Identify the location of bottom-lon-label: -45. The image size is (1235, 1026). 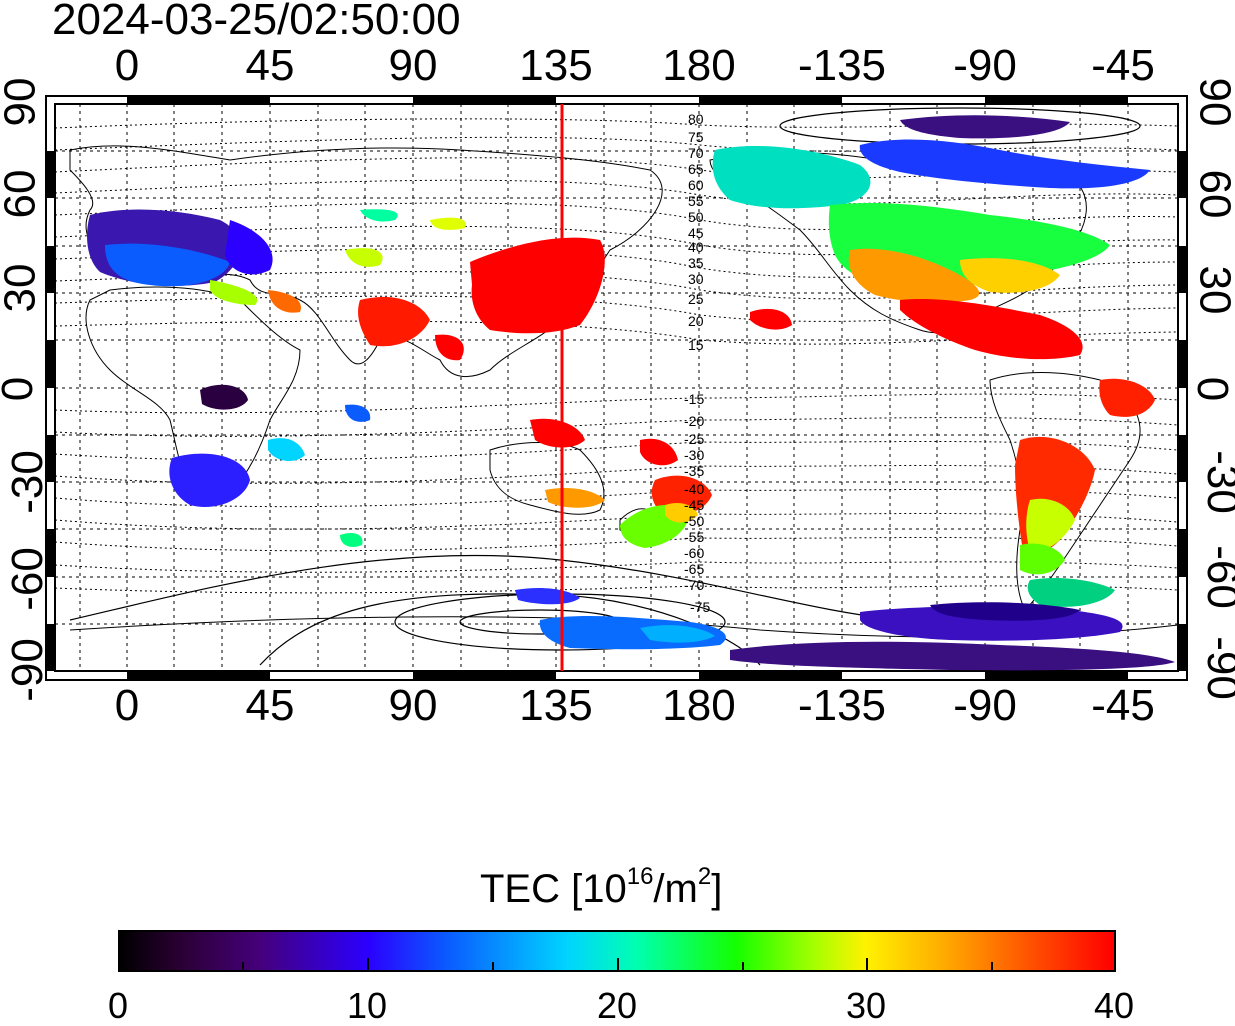
(1123, 705).